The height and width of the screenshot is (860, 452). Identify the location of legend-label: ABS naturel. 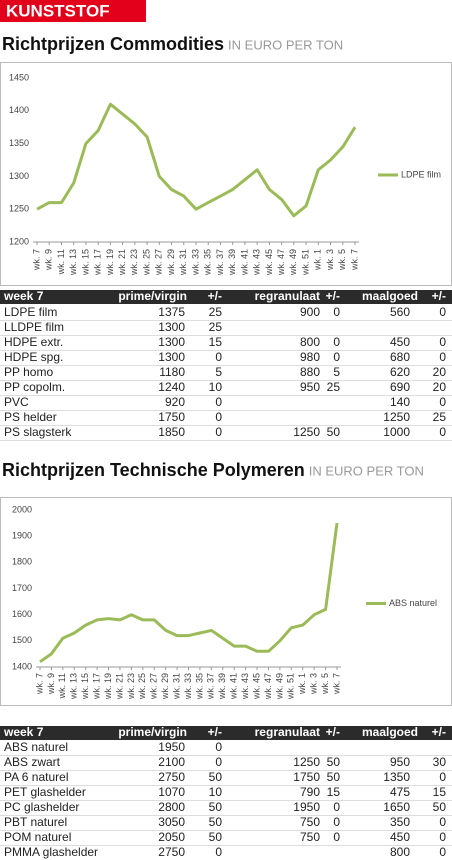
(413, 603).